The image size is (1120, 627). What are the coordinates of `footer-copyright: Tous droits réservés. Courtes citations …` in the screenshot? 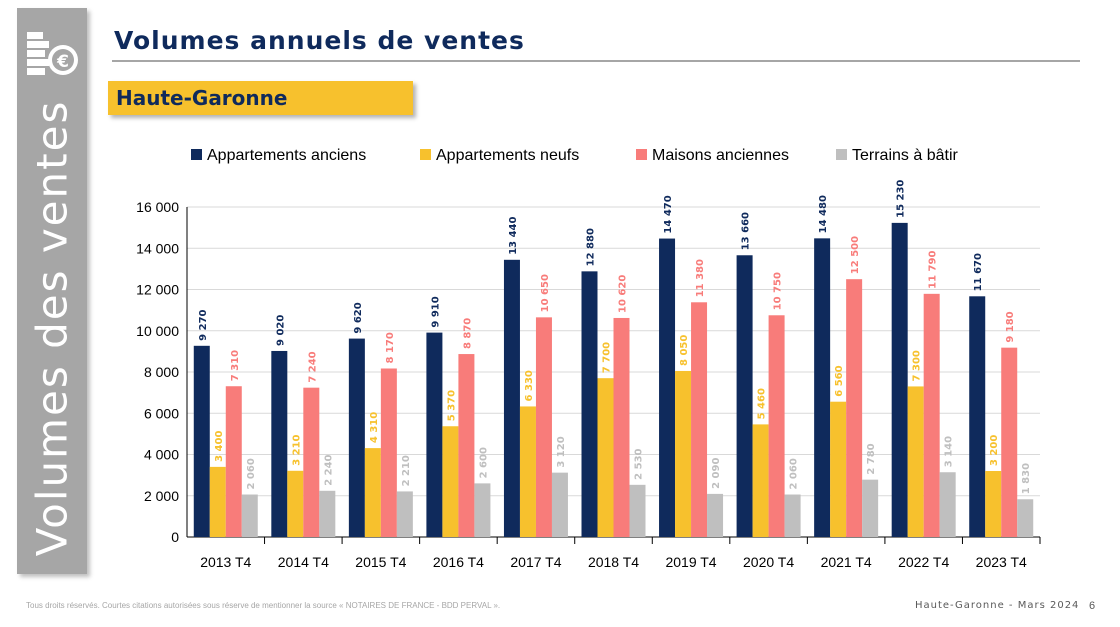 It's located at (263, 605).